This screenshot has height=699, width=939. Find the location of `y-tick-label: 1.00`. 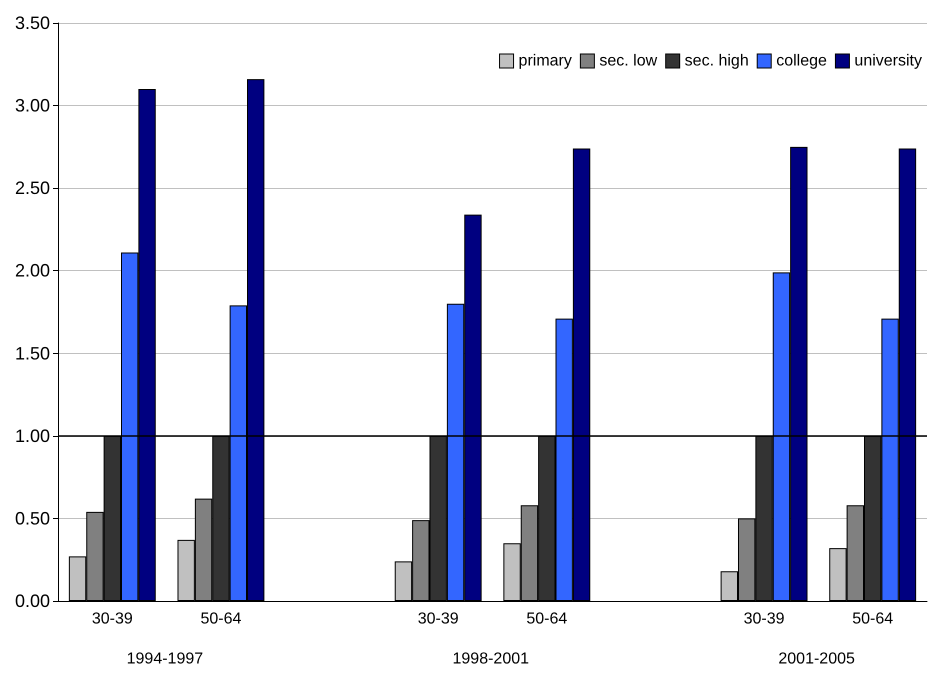

y-tick-label: 1.00 is located at coordinates (32, 436).